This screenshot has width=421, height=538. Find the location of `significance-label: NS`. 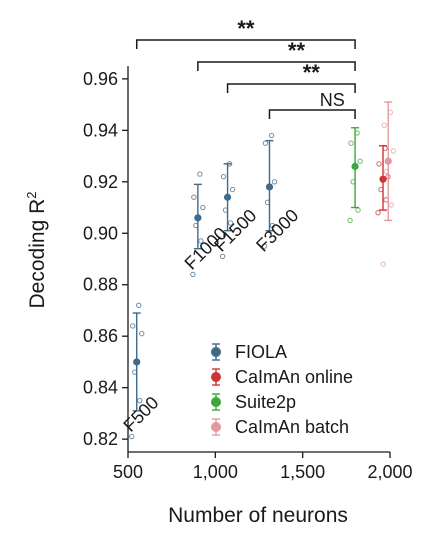

significance-label: NS is located at coordinates (332, 100).